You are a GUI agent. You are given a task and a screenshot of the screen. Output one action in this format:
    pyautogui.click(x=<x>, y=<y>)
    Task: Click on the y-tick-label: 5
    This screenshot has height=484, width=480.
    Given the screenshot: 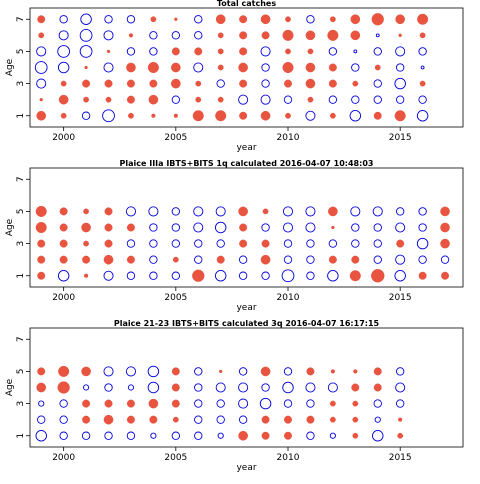 What is the action you would take?
    pyautogui.click(x=21, y=372)
    